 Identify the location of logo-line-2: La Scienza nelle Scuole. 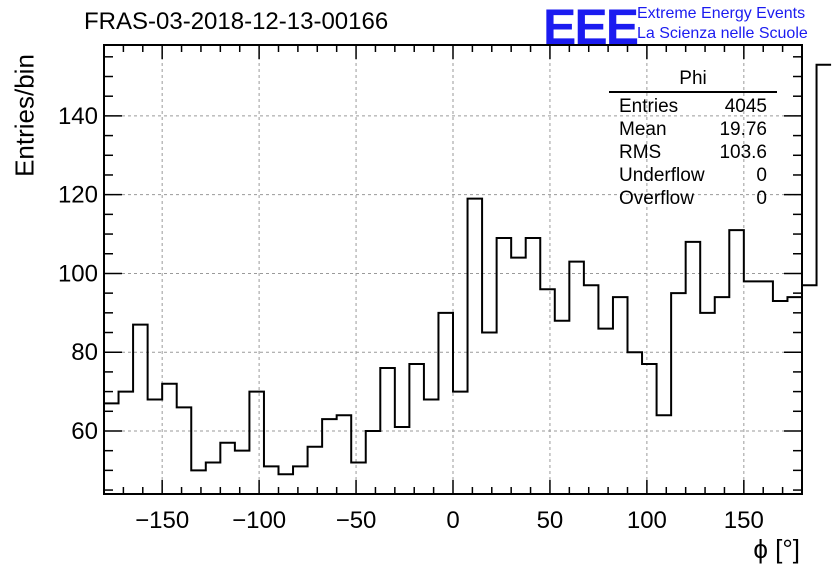
(722, 33).